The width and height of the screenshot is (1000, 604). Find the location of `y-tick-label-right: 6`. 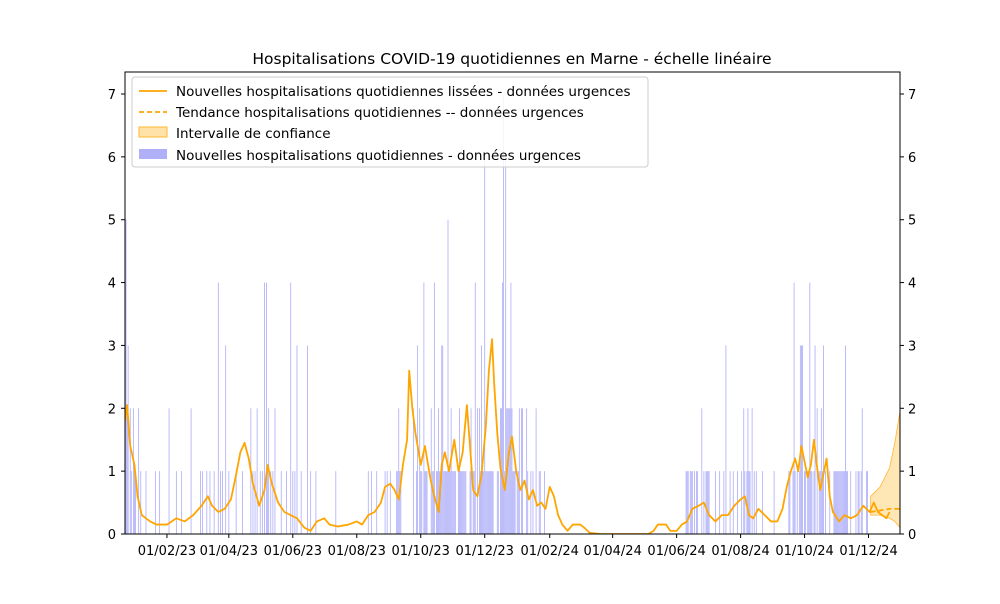

y-tick-label-right: 6 is located at coordinates (912, 158).